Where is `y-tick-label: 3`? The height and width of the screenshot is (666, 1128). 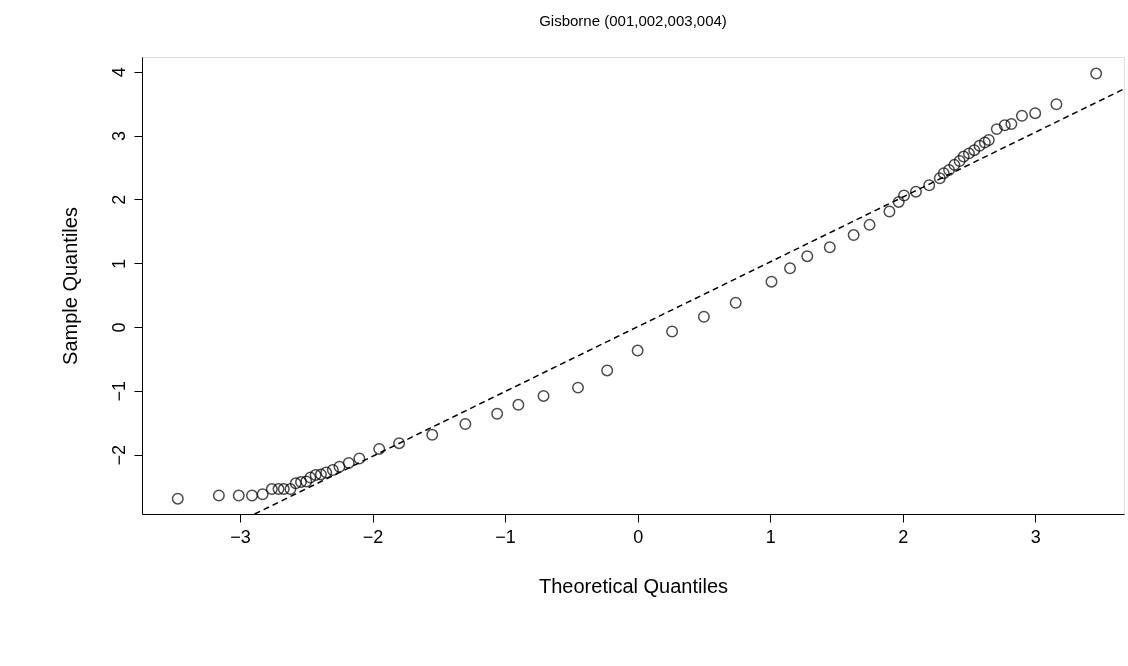
y-tick-label: 3 is located at coordinates (118, 136).